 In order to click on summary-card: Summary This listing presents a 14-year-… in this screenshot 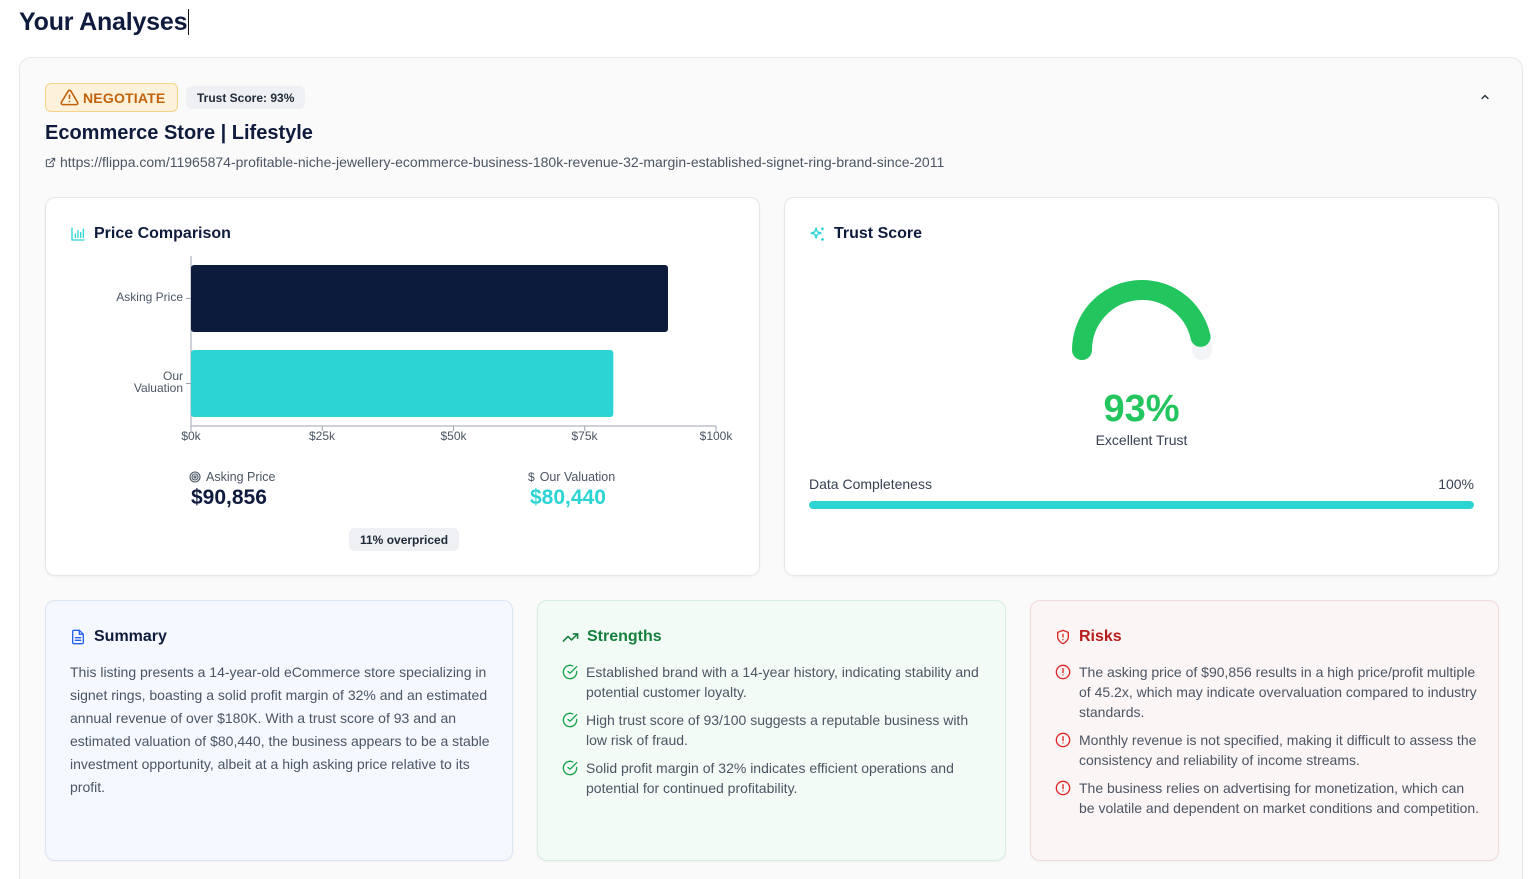, I will do `click(279, 730)`.